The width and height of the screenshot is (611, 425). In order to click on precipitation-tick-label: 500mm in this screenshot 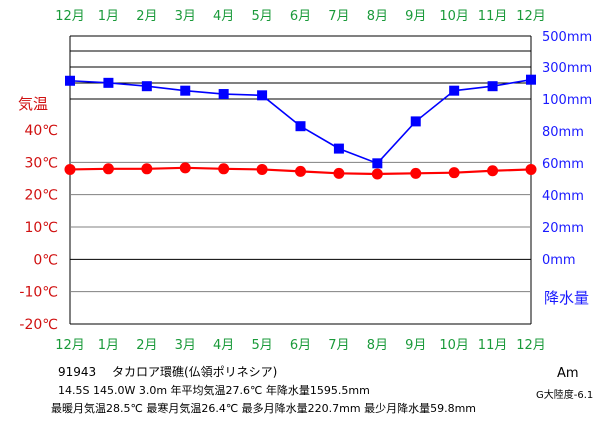, I will do `click(567, 37)`.